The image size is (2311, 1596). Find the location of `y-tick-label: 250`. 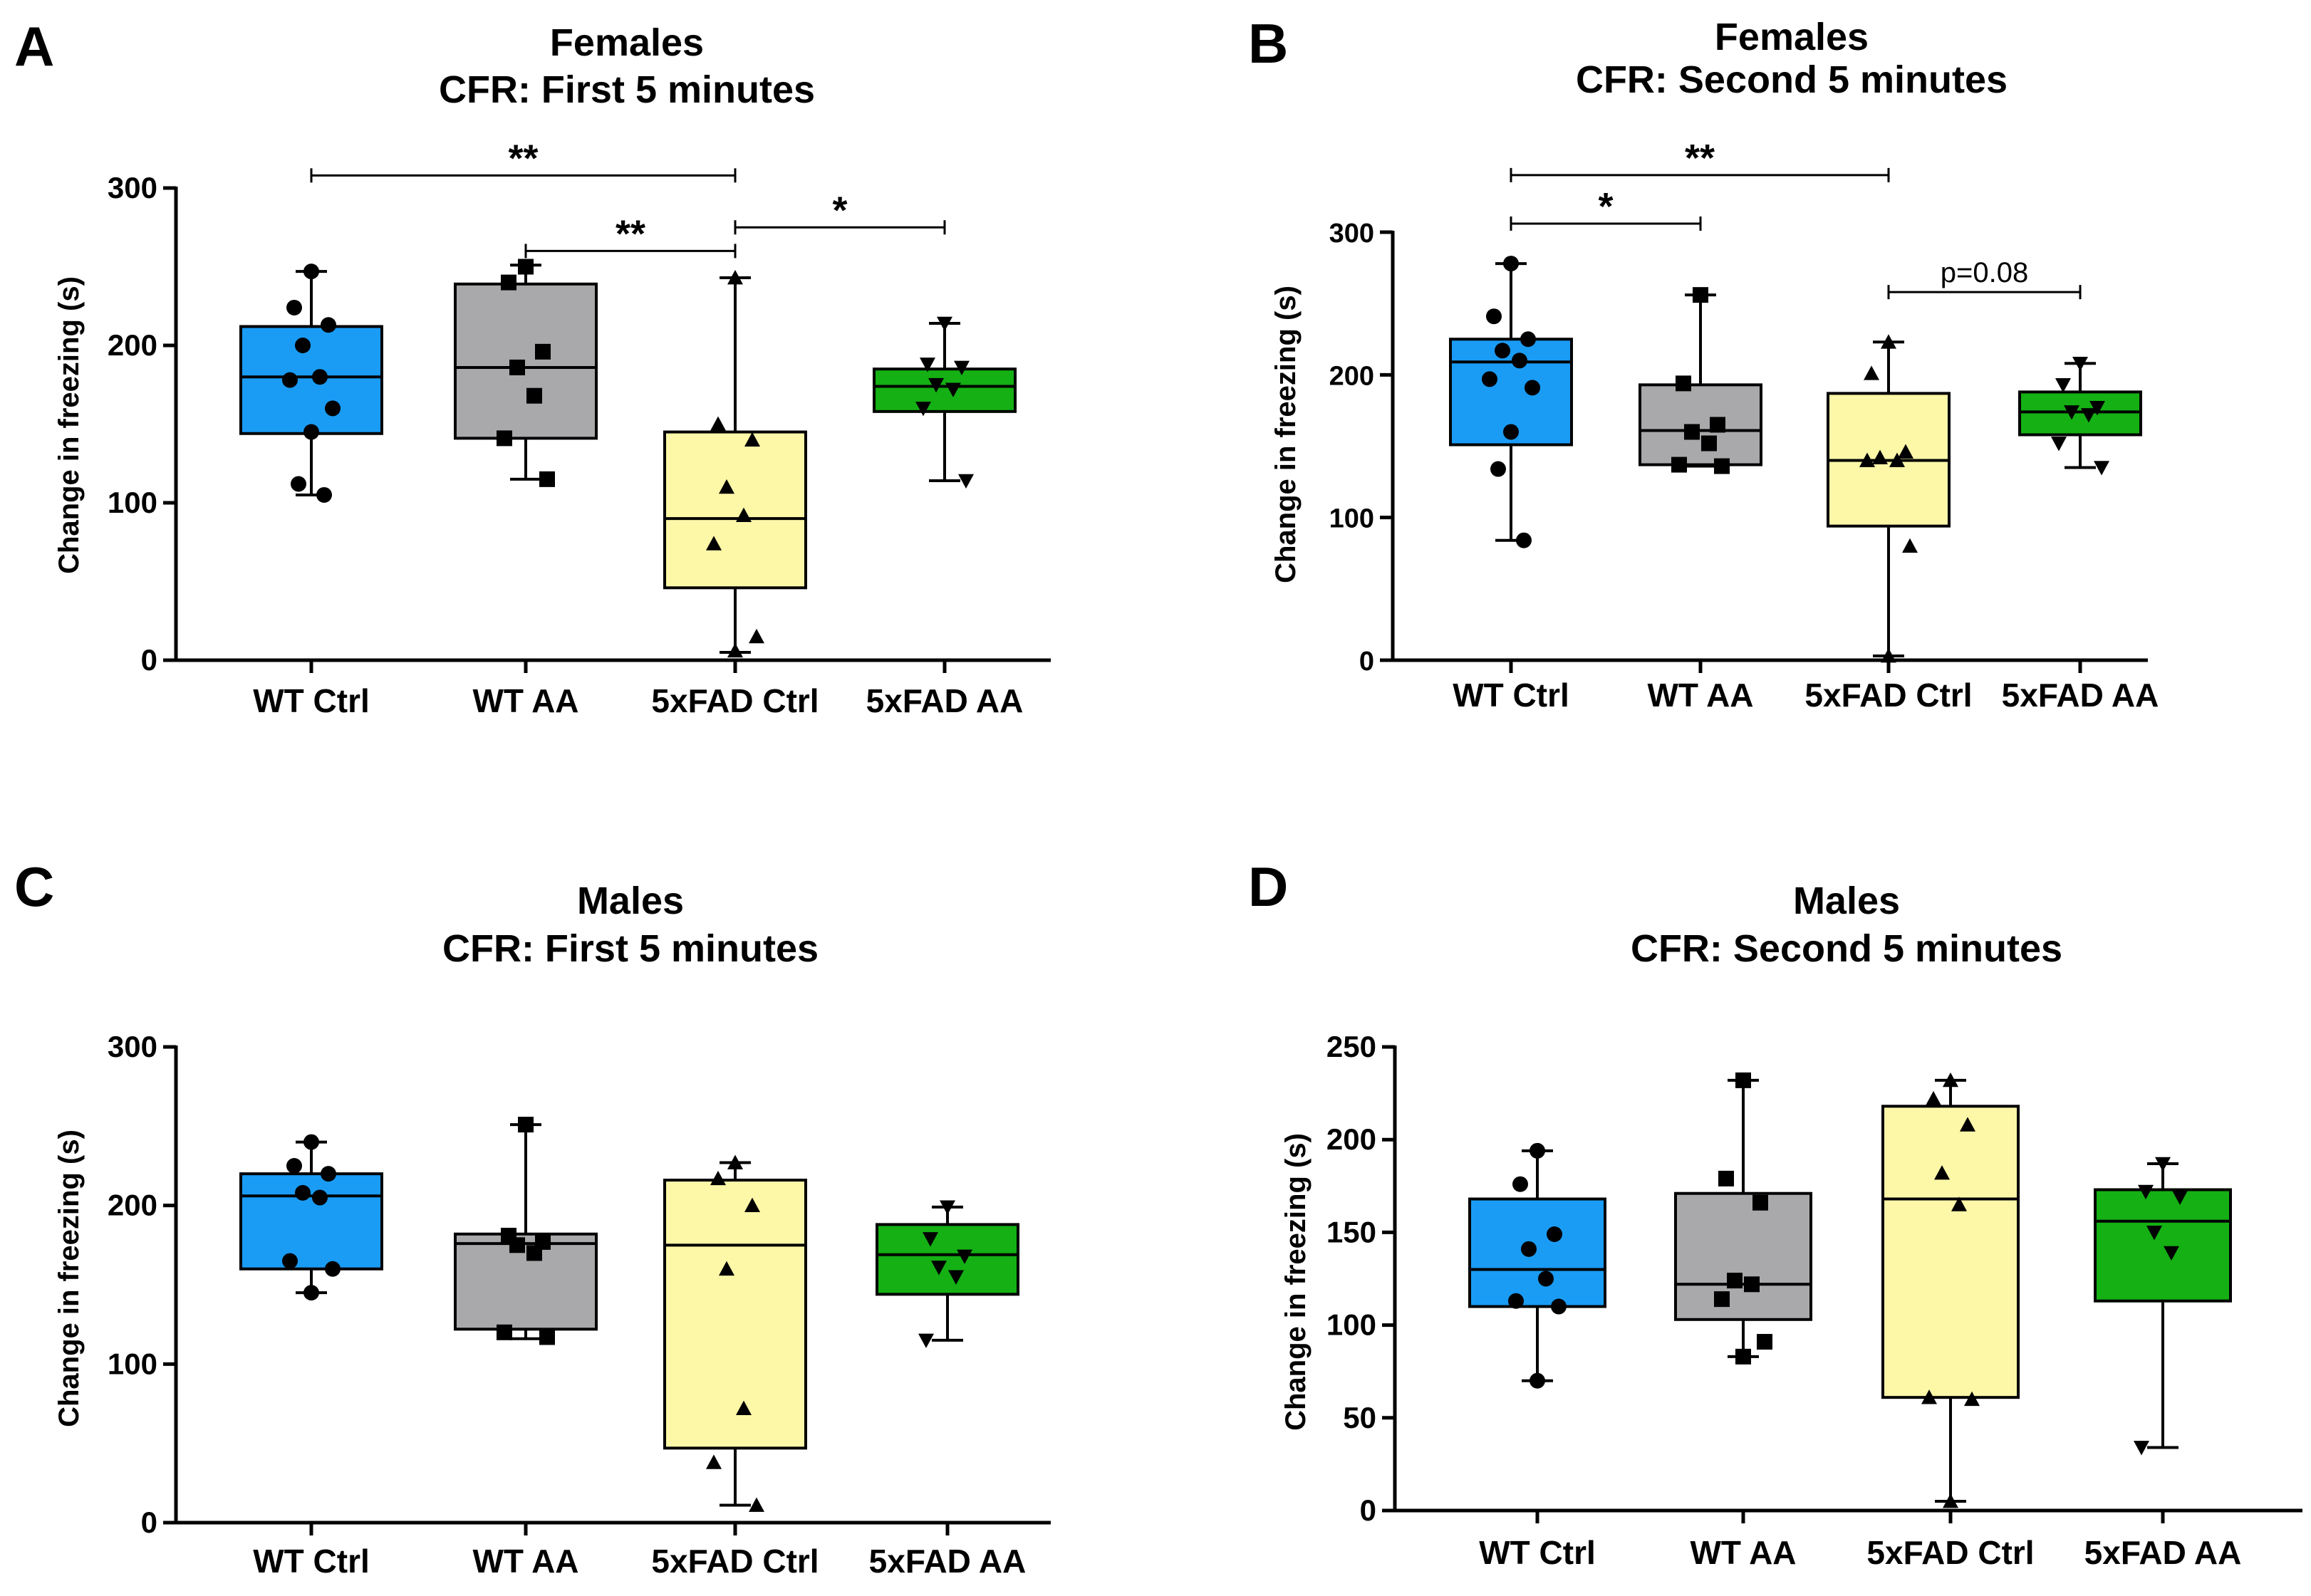

y-tick-label: 250 is located at coordinates (1351, 1046).